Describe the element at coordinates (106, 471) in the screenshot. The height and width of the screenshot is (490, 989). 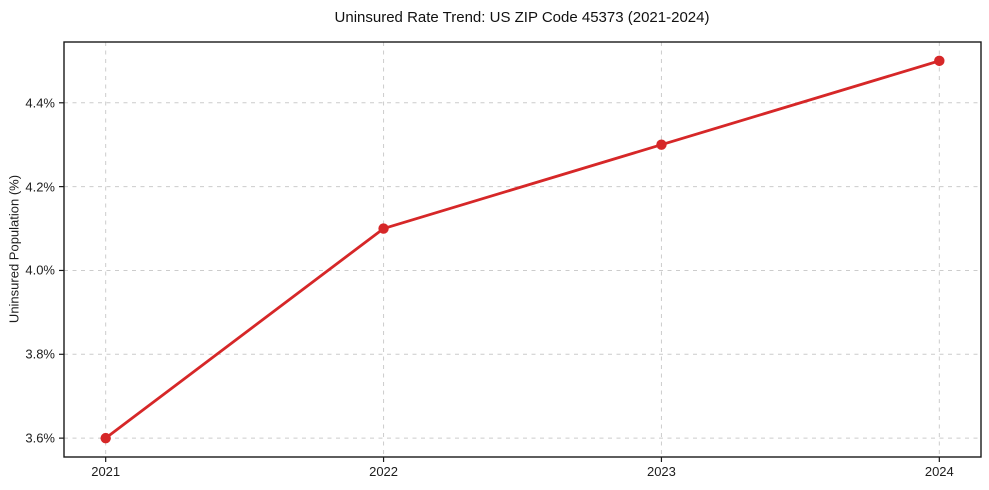
I see `x-tick-label: 2021` at that location.